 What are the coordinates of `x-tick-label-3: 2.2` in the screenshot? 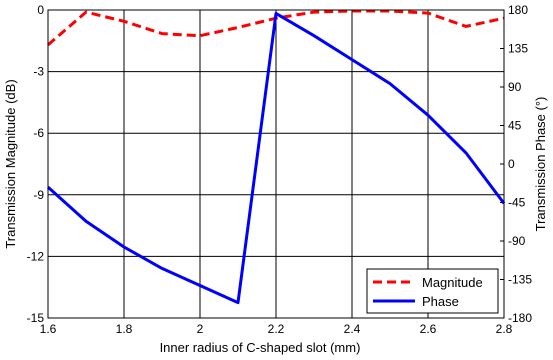 It's located at (276, 329).